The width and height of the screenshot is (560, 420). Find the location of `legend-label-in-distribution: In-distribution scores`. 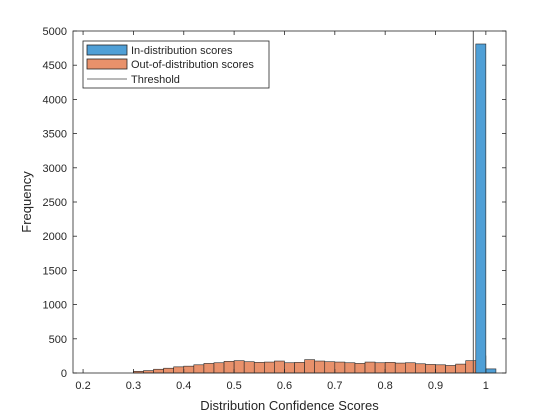

legend-label-in-distribution: In-distribution scores is located at coordinates (182, 51).